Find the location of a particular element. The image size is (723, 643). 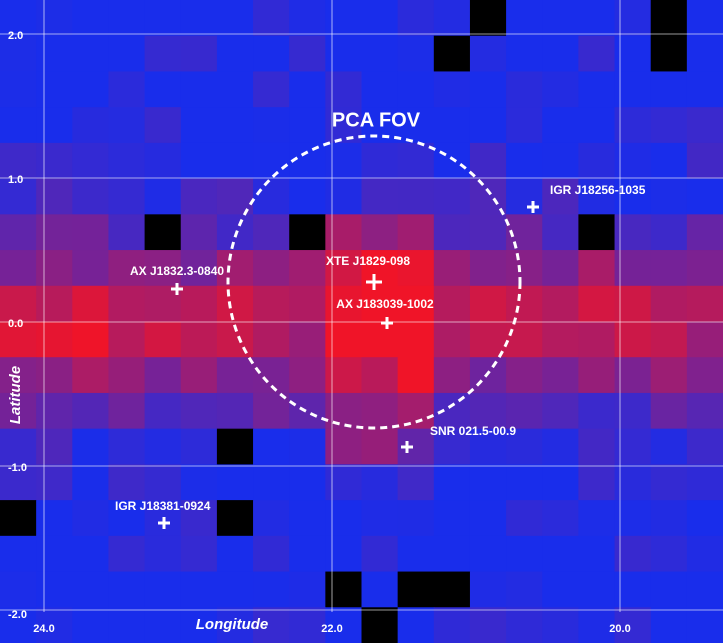

y-axis-label: Latitude is located at coordinates (15, 395).